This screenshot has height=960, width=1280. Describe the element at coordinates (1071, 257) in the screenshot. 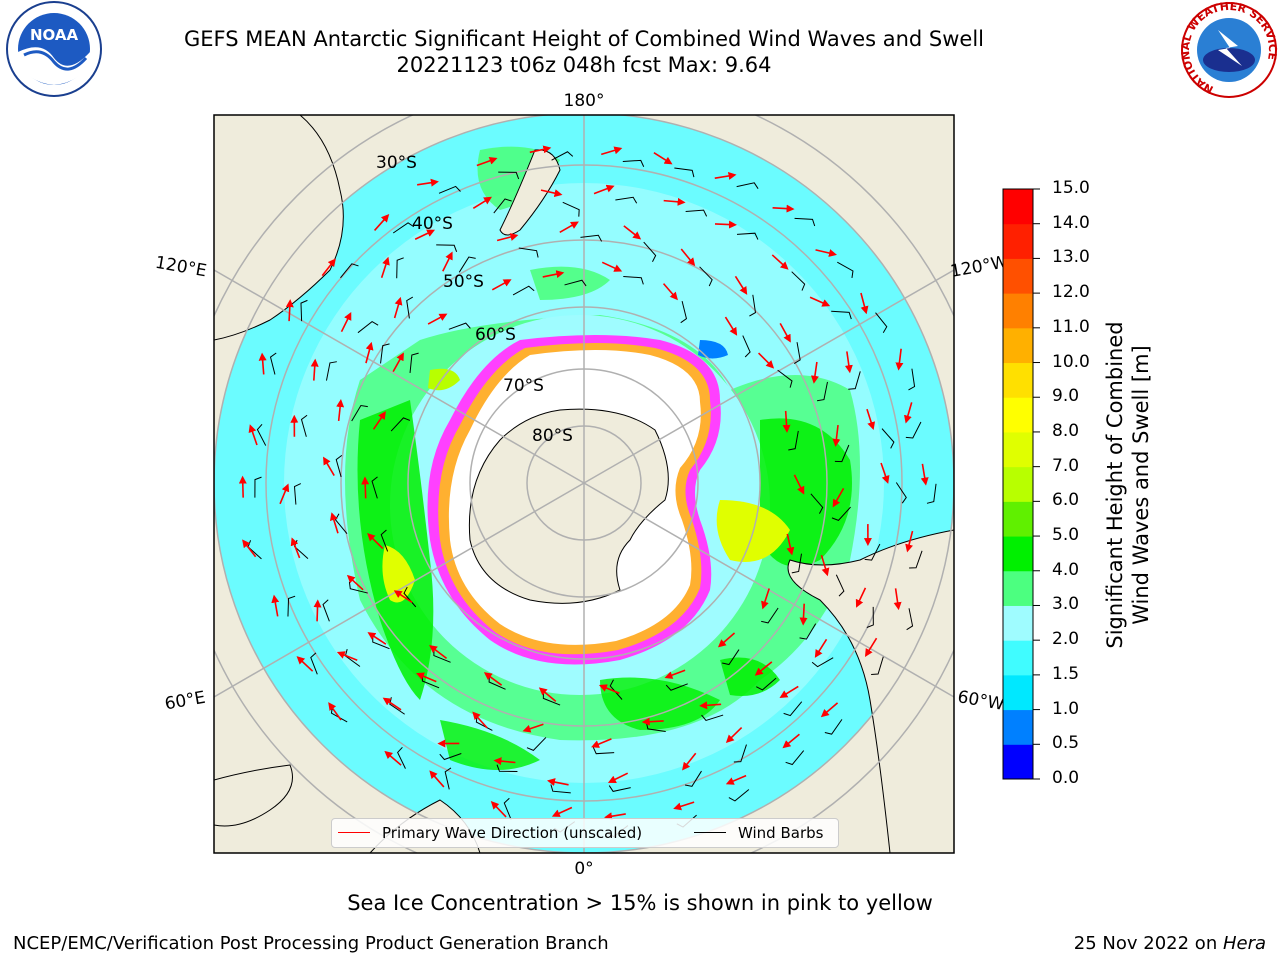

I see `colorbar-tick-label: 13.0` at that location.